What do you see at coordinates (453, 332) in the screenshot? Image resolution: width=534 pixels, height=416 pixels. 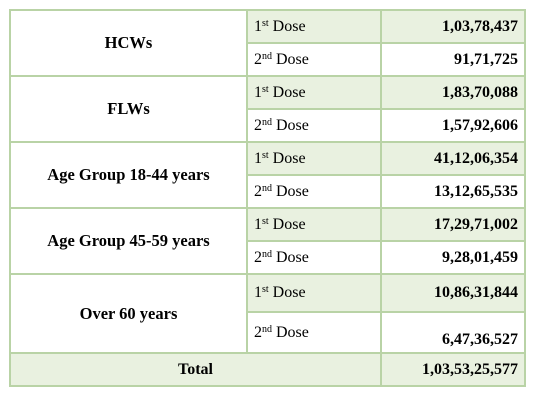 I see `dose-count: 6,47,36,527` at bounding box center [453, 332].